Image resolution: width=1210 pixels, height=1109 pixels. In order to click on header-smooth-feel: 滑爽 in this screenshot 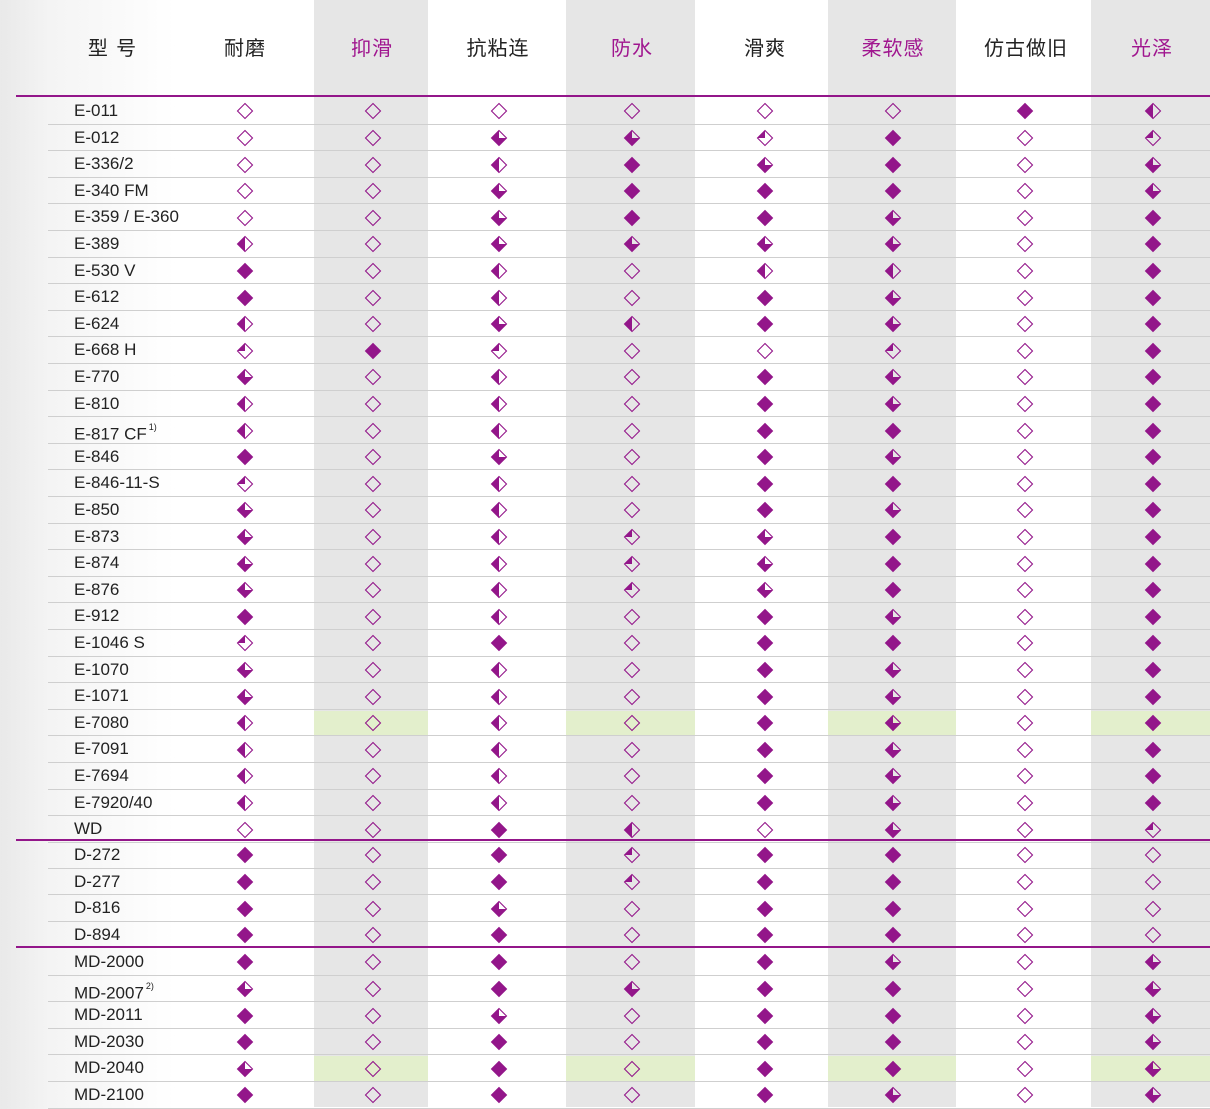, I will do `click(765, 48)`.